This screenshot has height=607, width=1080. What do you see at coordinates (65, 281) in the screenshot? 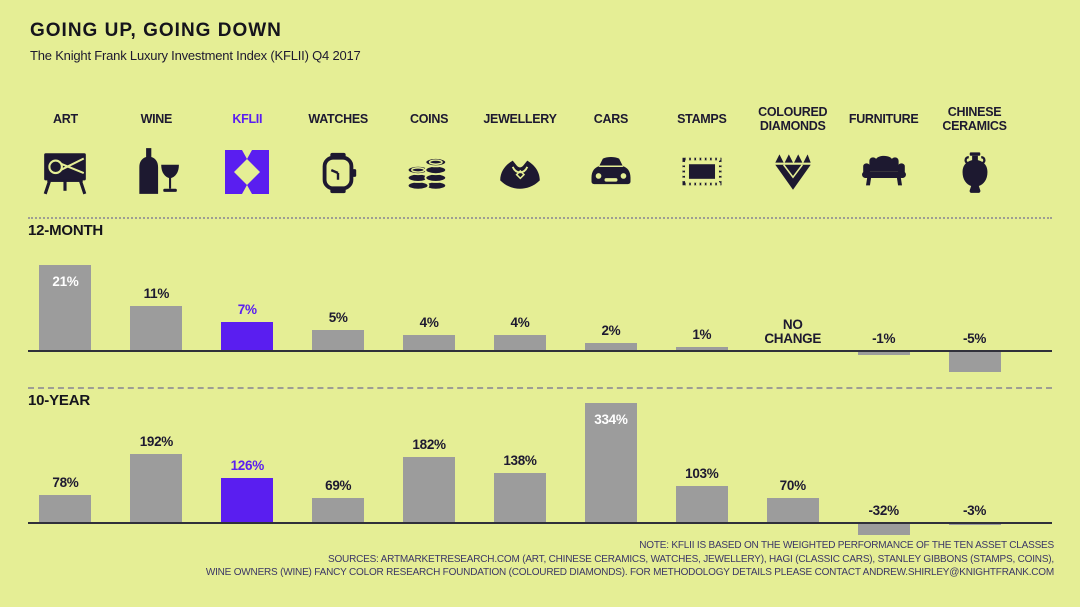
I see `bar-value-label: 21%` at bounding box center [65, 281].